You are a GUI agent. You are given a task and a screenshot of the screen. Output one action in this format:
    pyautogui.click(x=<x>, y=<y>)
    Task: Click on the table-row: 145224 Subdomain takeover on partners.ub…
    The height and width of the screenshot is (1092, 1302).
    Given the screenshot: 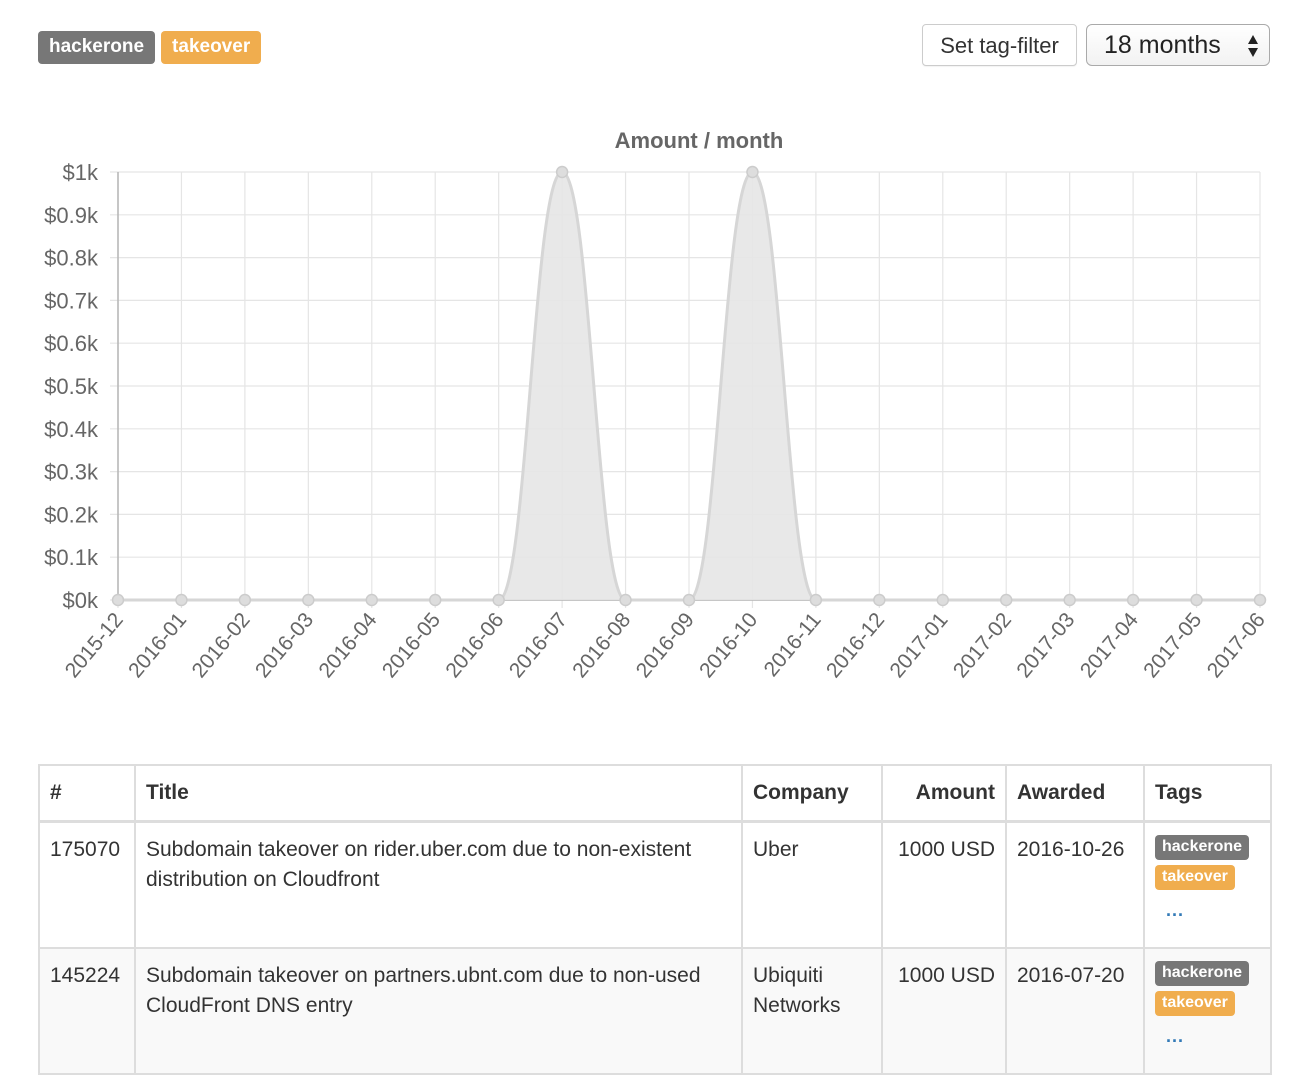 What is the action you would take?
    pyautogui.click(x=655, y=1011)
    